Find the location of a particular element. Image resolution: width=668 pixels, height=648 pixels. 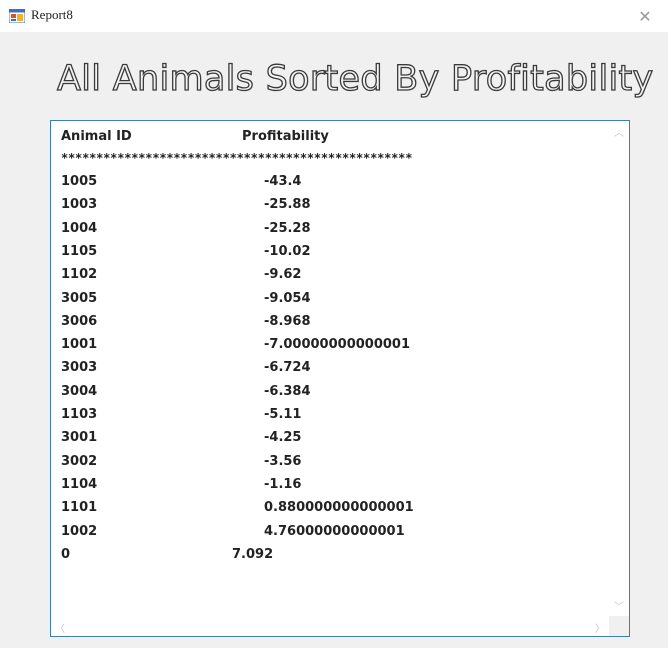

column-header-profitability: Profitability is located at coordinates (285, 136).